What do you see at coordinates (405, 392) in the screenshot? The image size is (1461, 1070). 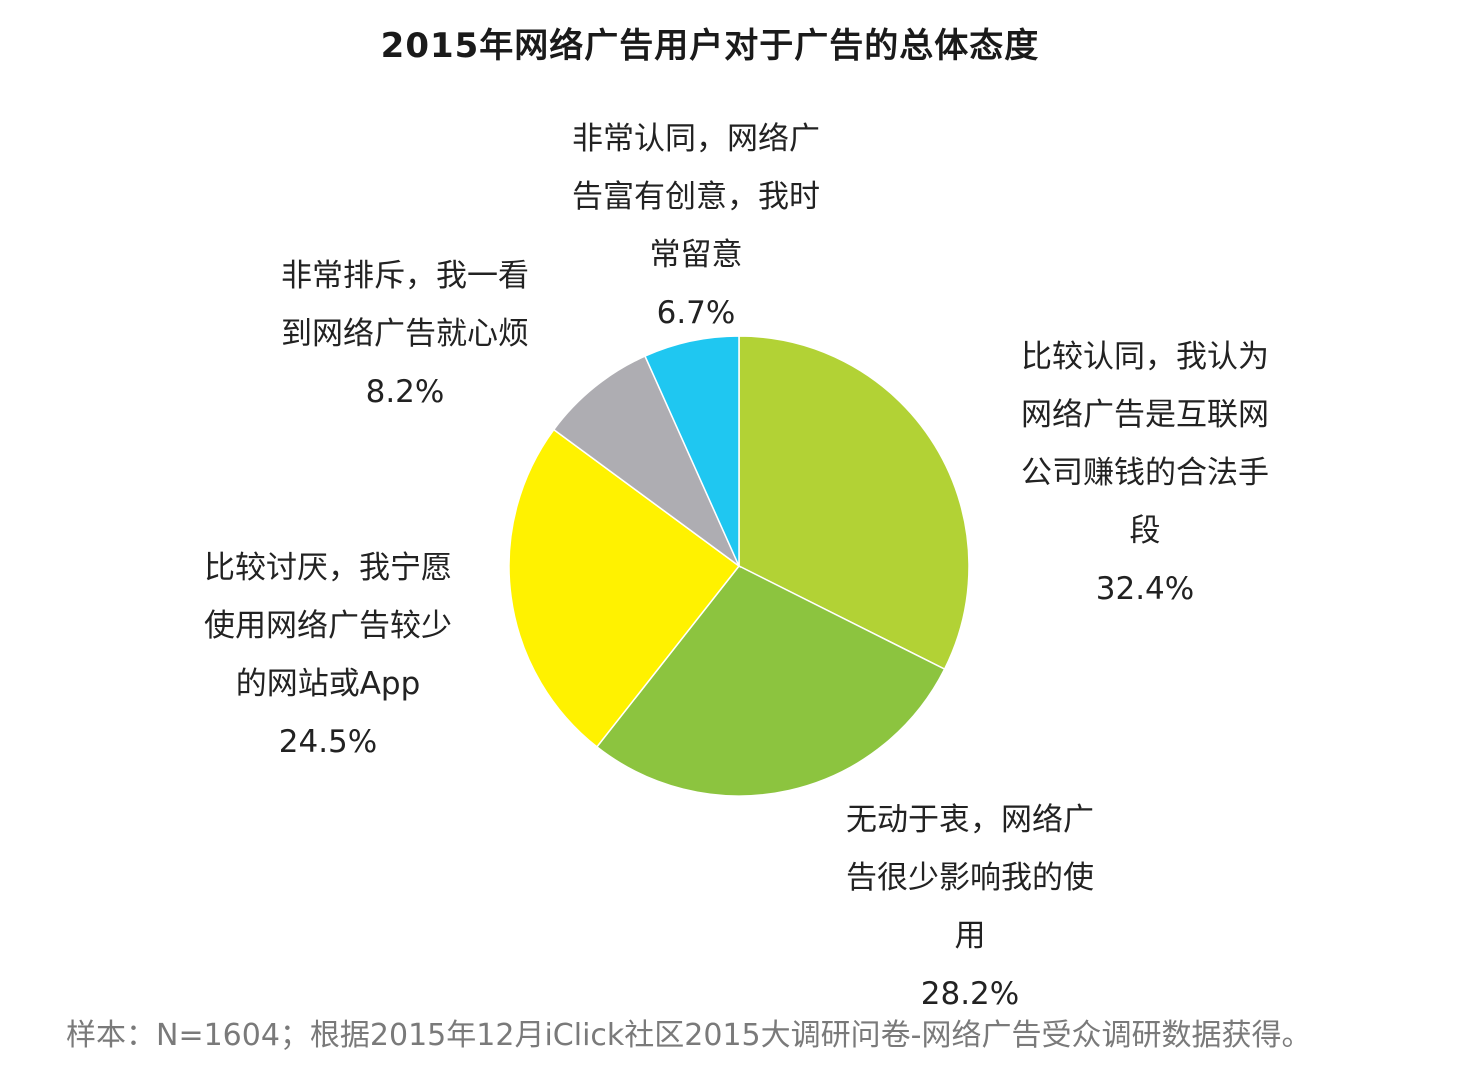 I see `slice-value-label: 8.2%` at bounding box center [405, 392].